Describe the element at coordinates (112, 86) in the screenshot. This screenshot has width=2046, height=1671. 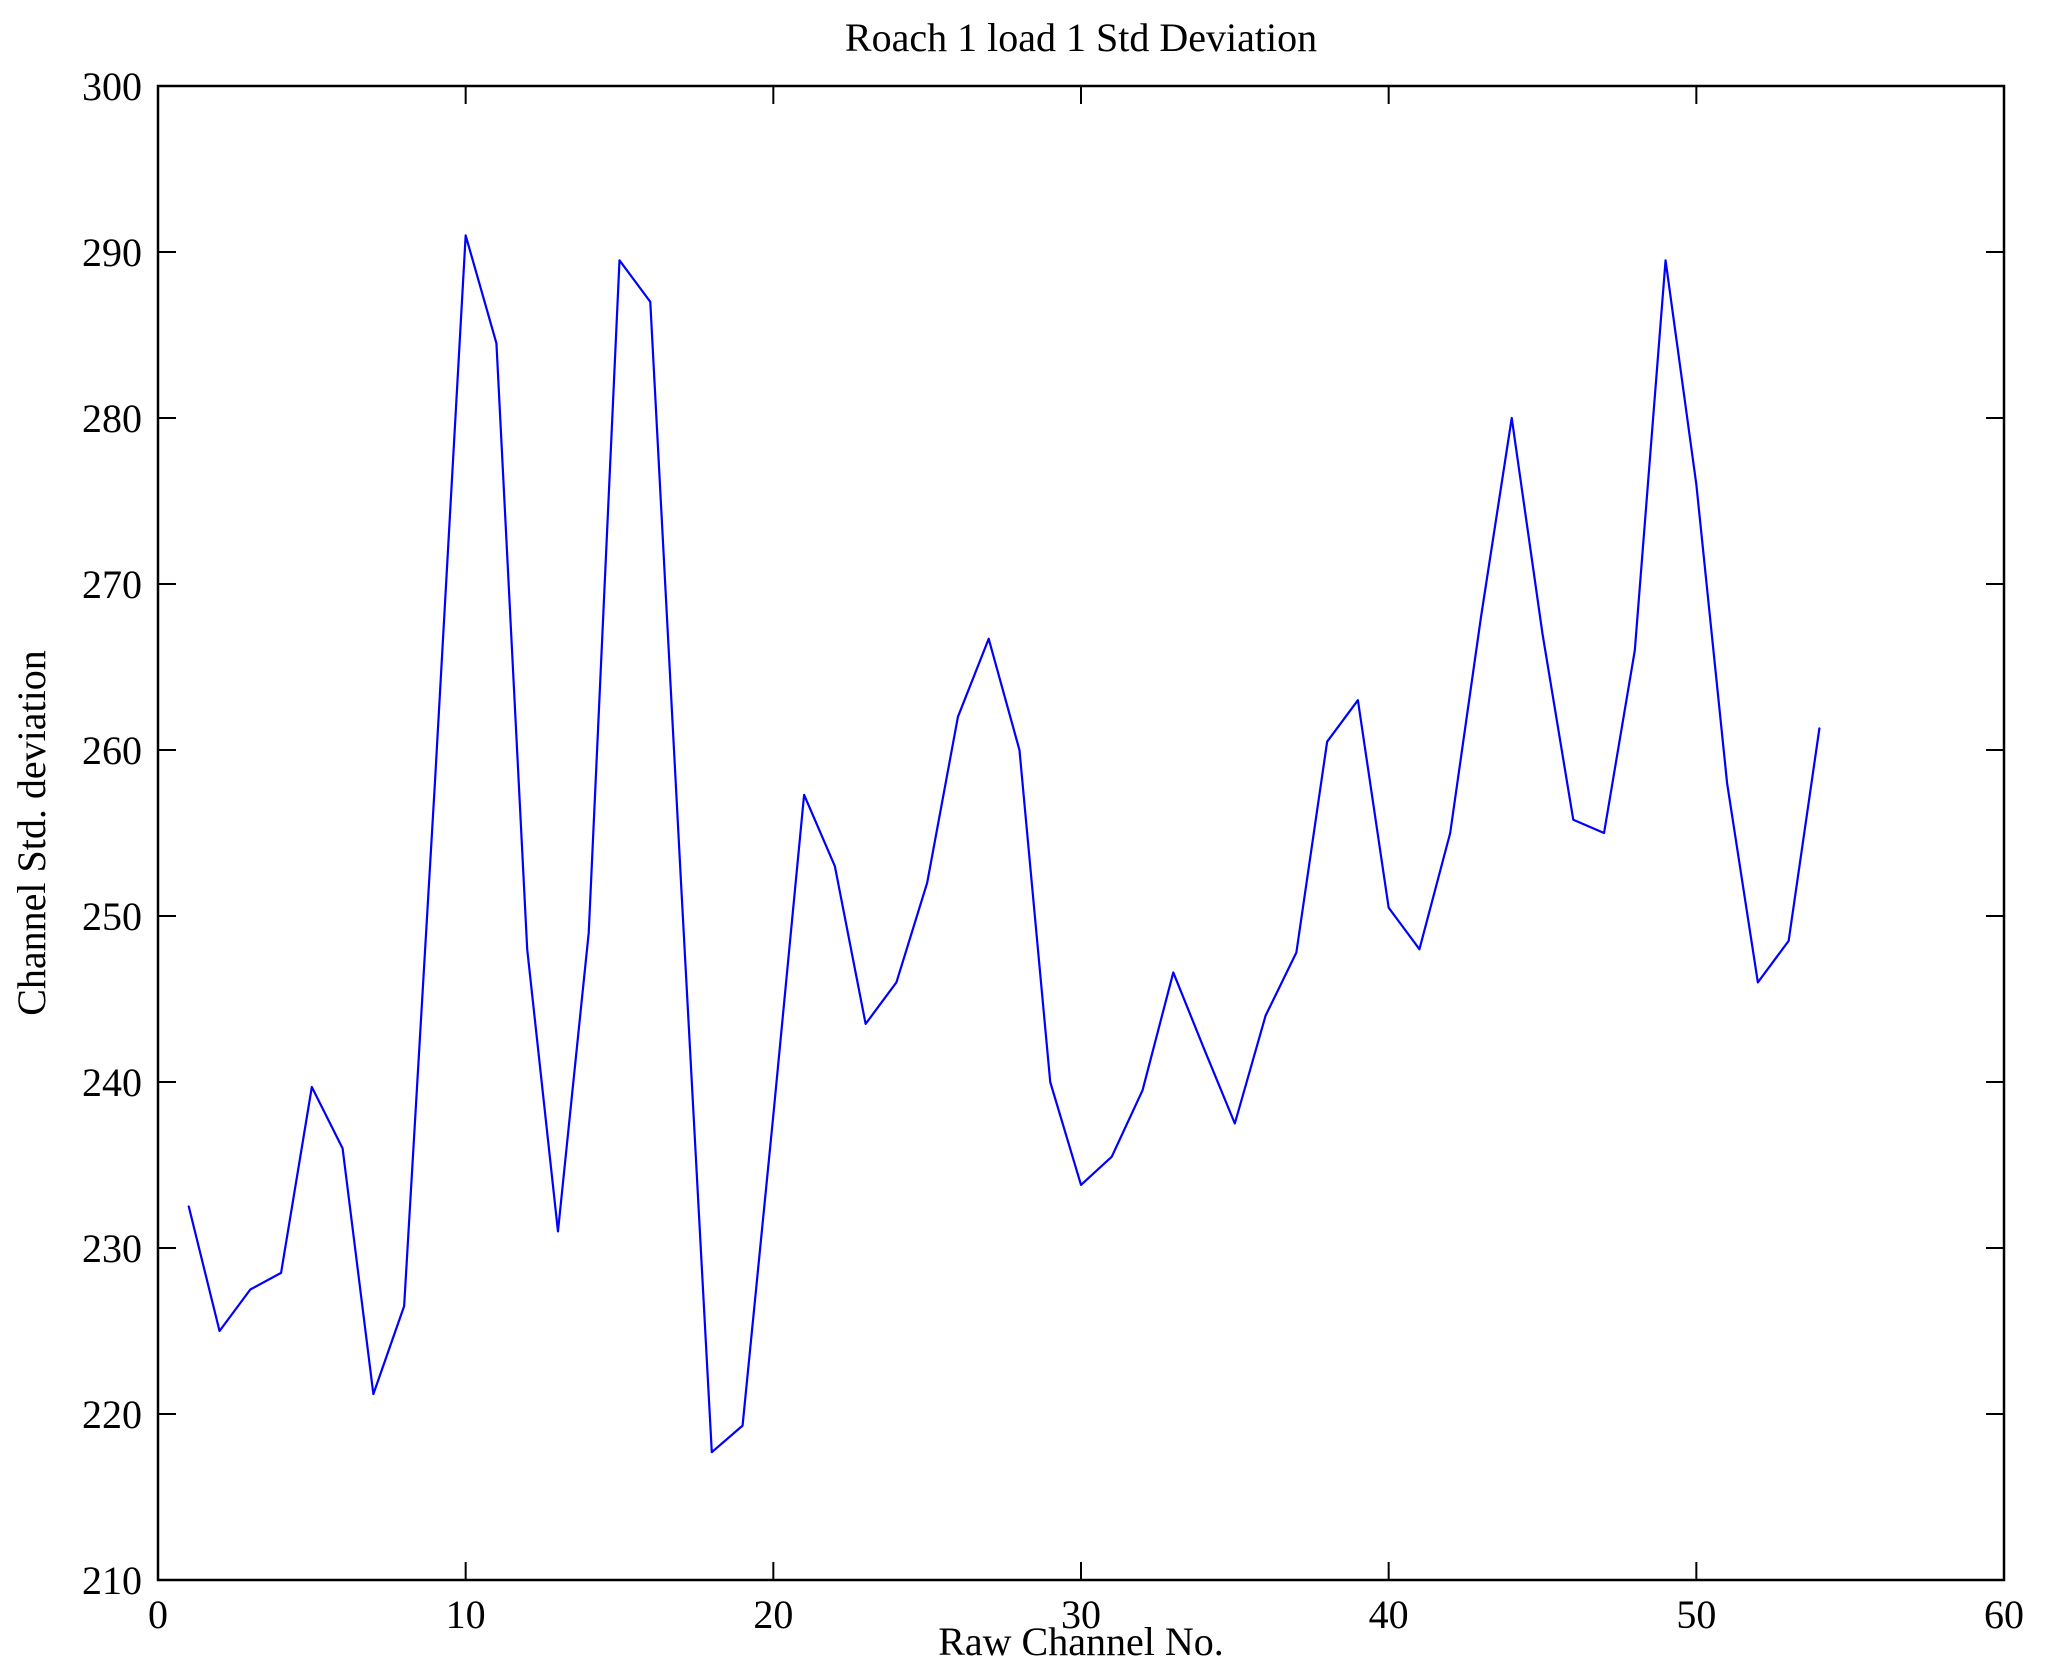
I see `y-tick-label: 300` at that location.